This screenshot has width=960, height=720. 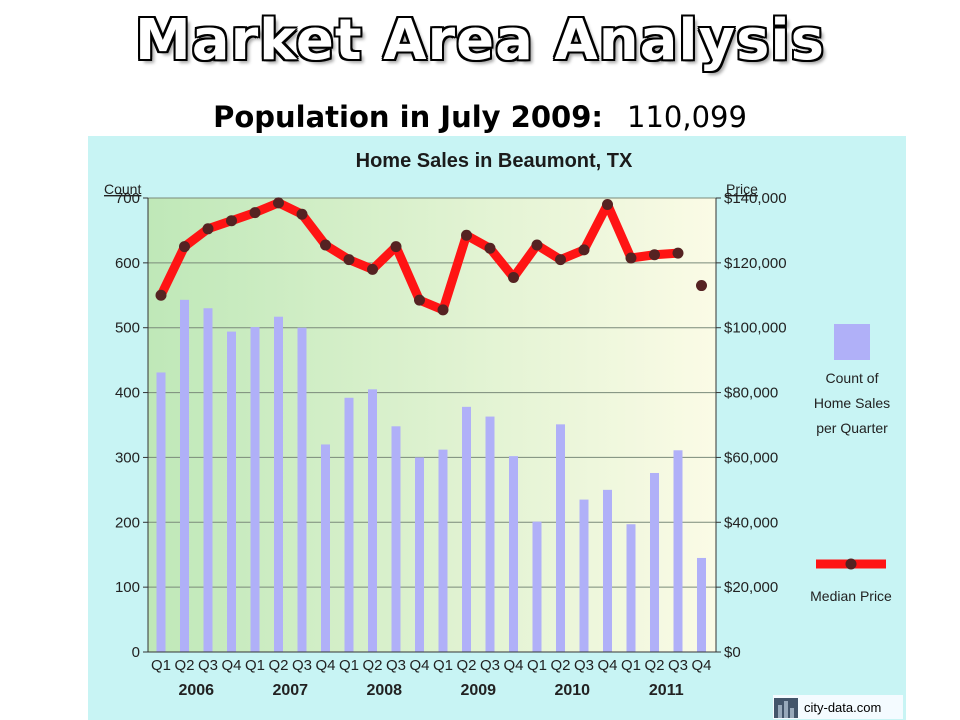 I want to click on right-tick-label: $140,000, so click(x=755, y=198).